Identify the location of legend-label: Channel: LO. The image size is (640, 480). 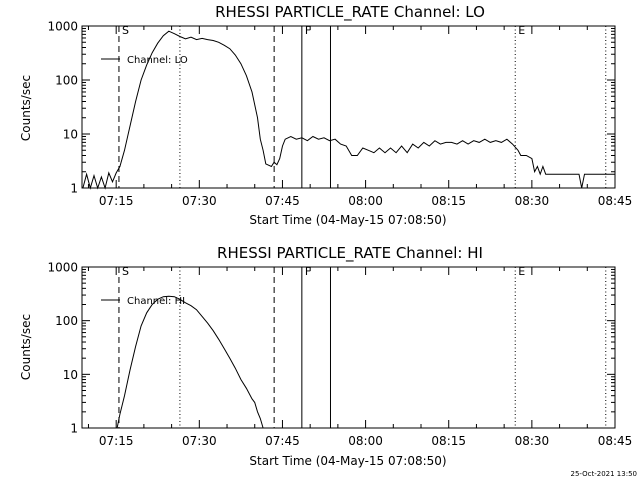
(157, 60).